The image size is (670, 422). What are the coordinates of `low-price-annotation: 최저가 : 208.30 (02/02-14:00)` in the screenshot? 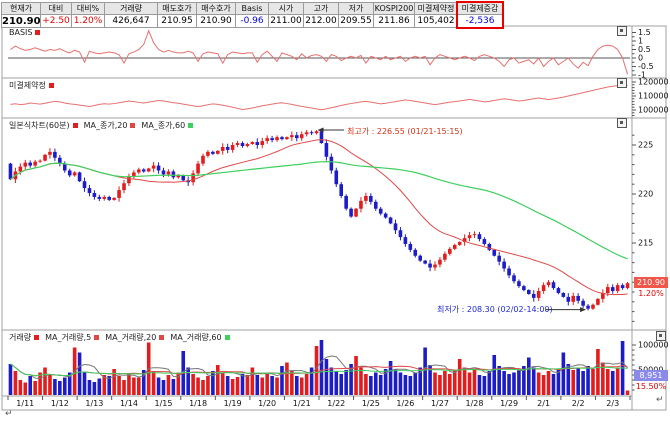 It's located at (495, 309).